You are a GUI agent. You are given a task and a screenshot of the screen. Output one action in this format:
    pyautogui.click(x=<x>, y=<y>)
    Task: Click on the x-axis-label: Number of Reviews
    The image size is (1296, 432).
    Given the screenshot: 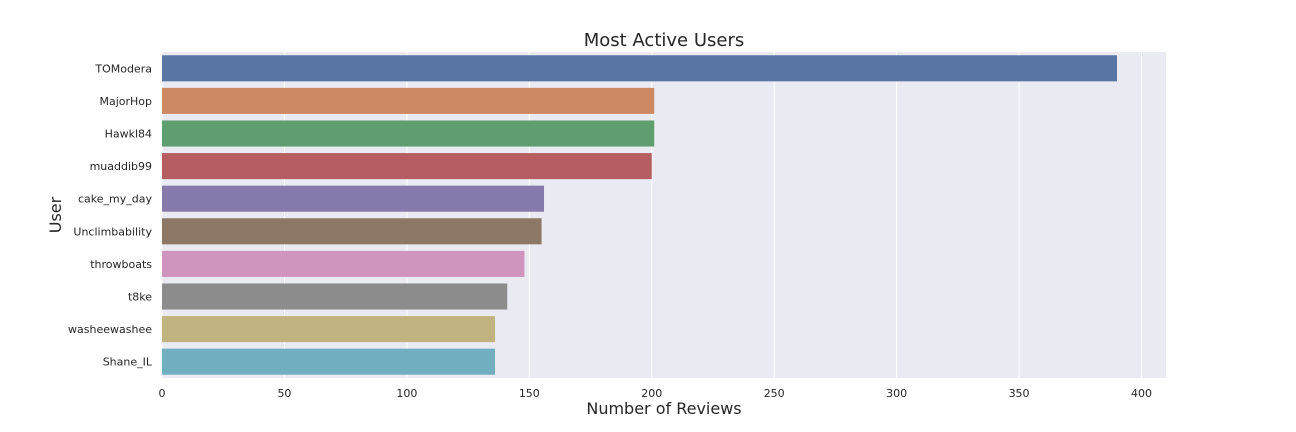 What is the action you would take?
    pyautogui.click(x=663, y=408)
    